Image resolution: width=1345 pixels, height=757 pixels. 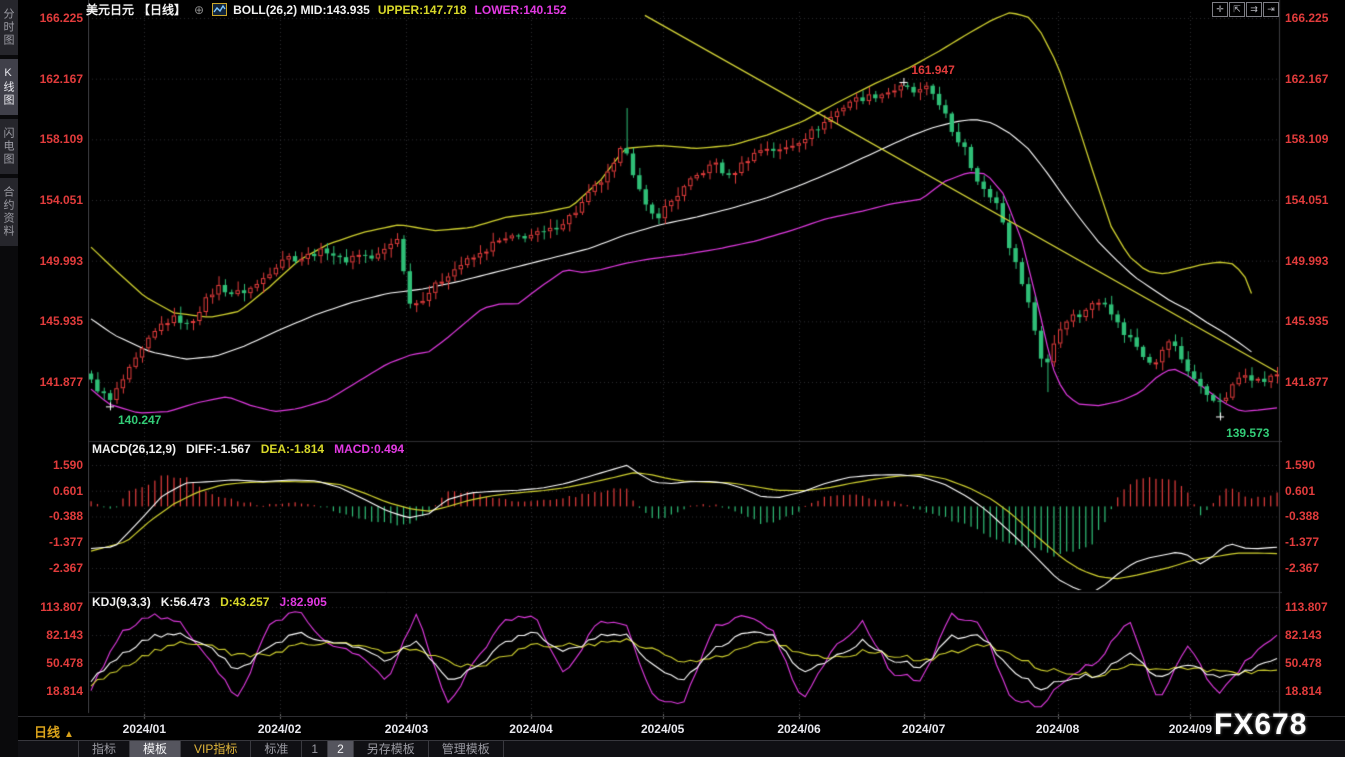 What do you see at coordinates (144, 729) in the screenshot?
I see `month-label: 2024/01` at bounding box center [144, 729].